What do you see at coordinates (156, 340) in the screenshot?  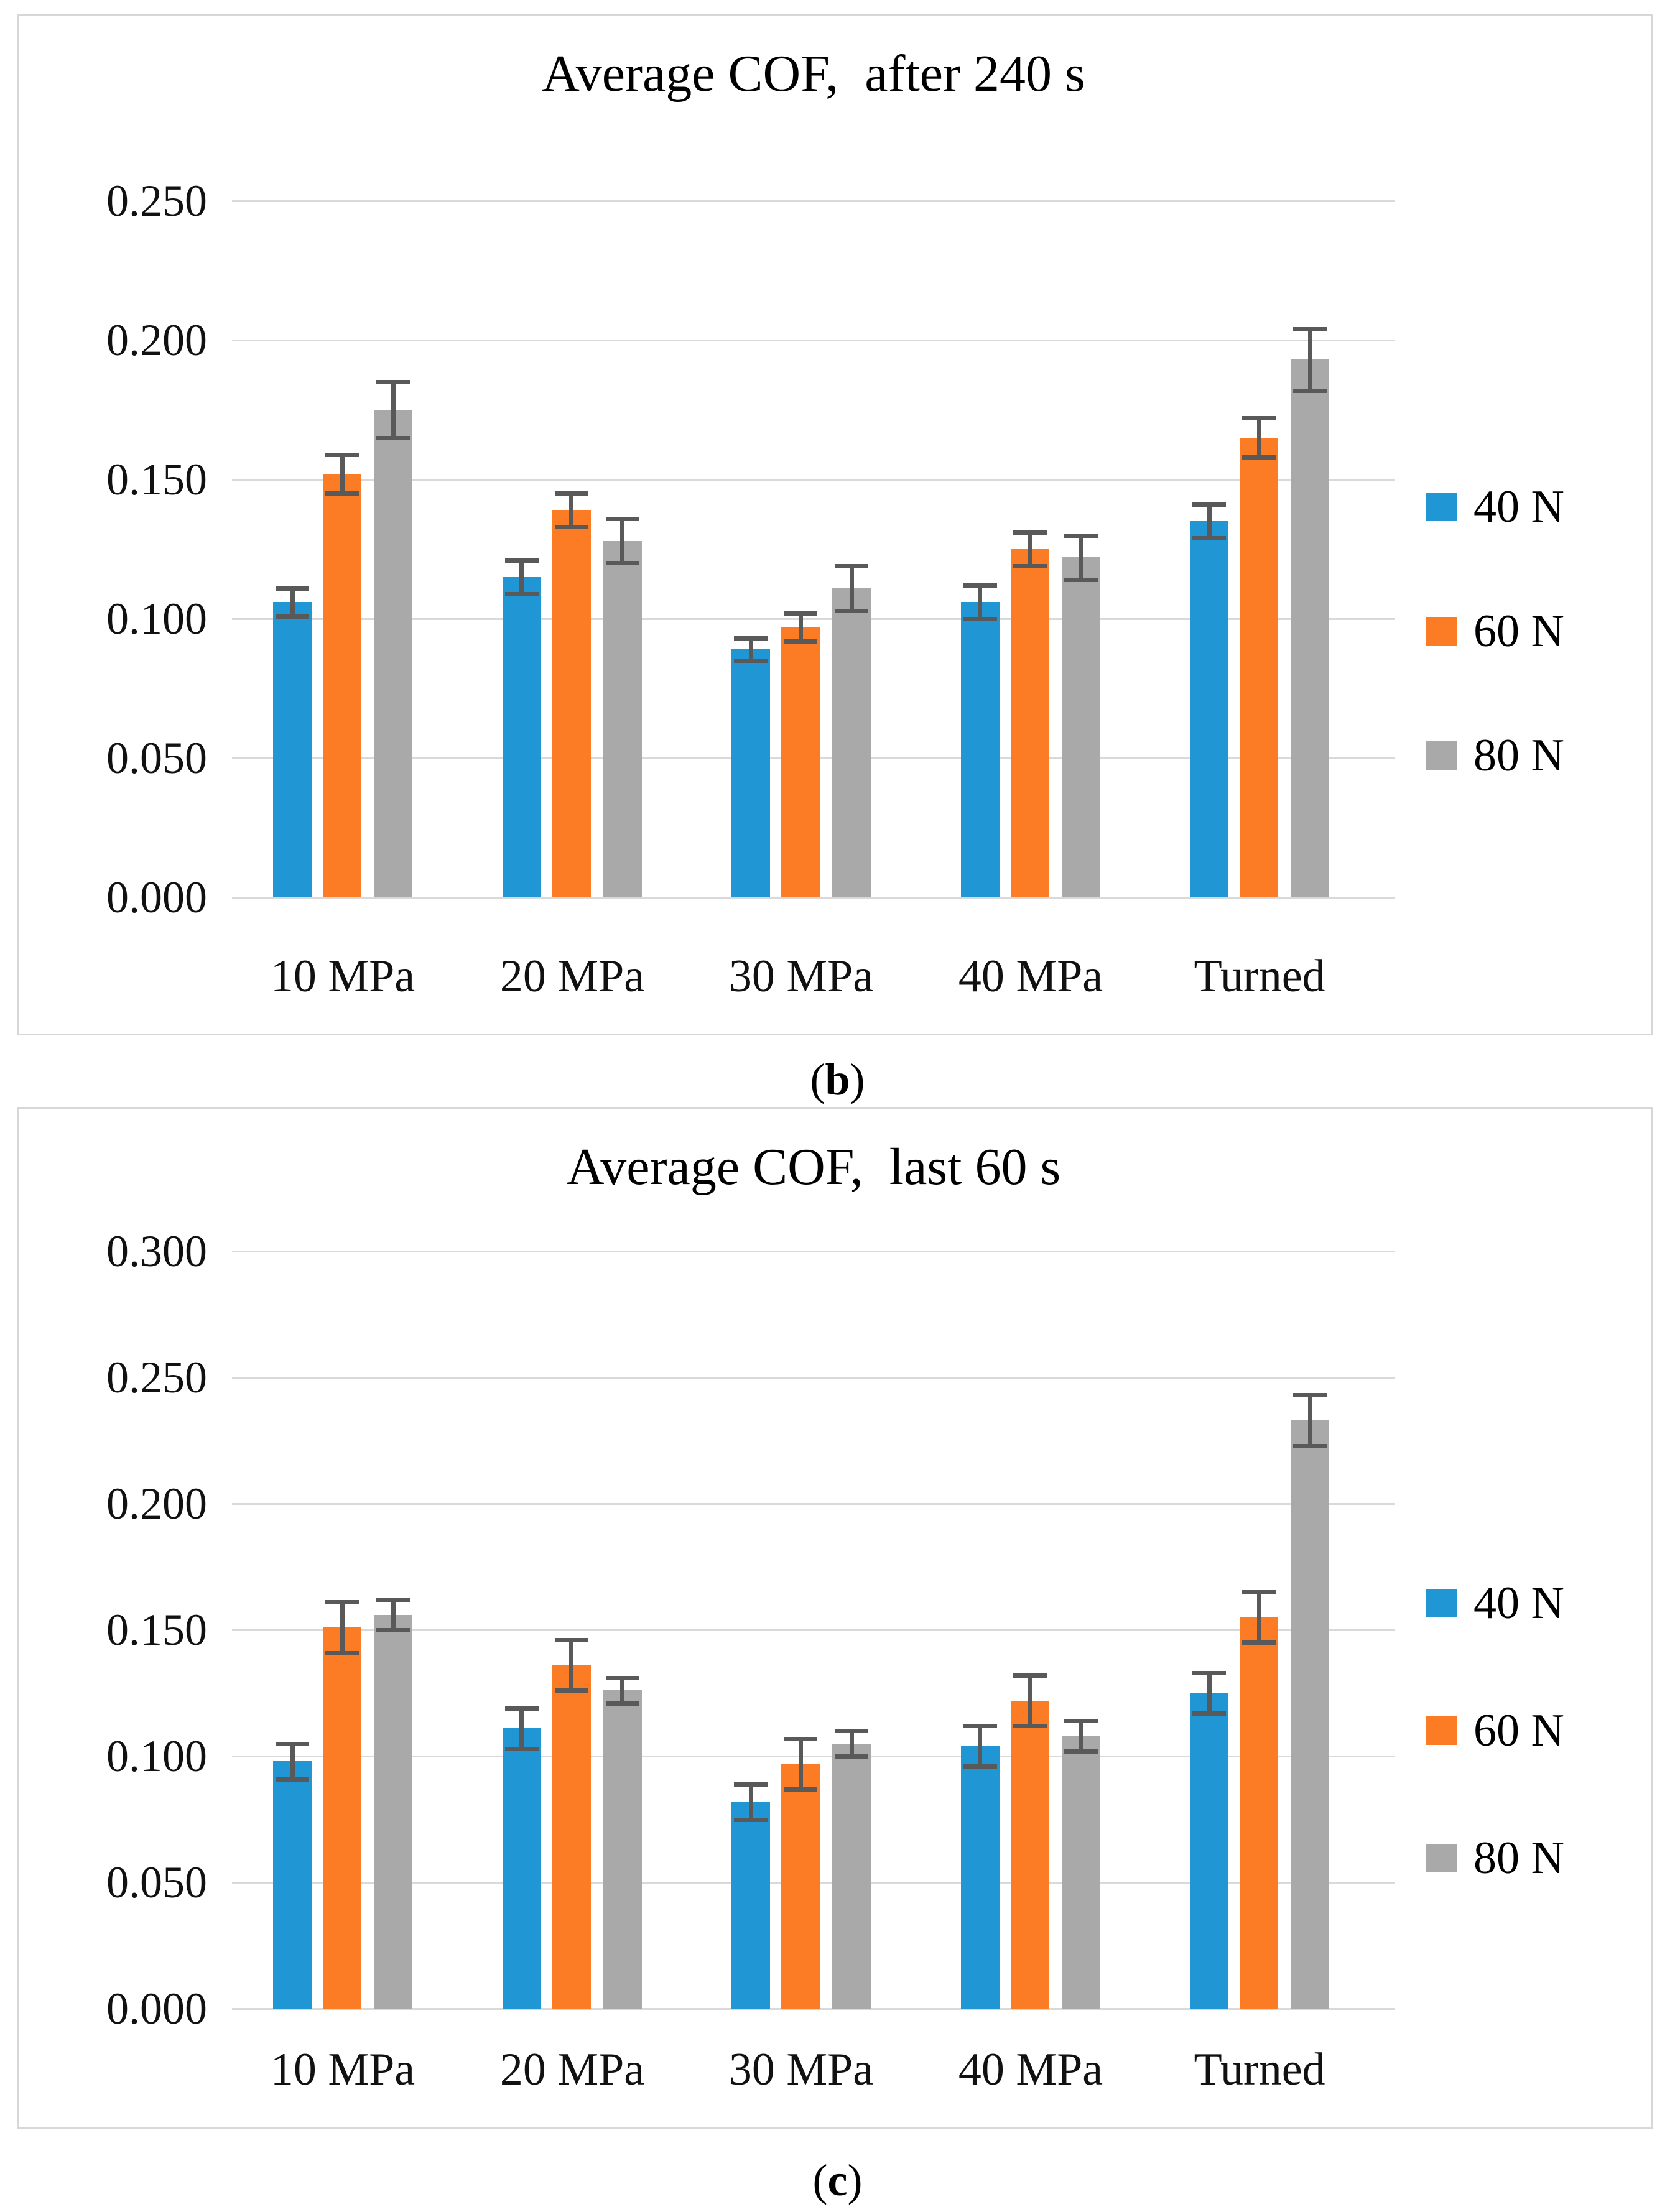 I see `y-axis-label-0.200: 0.200` at bounding box center [156, 340].